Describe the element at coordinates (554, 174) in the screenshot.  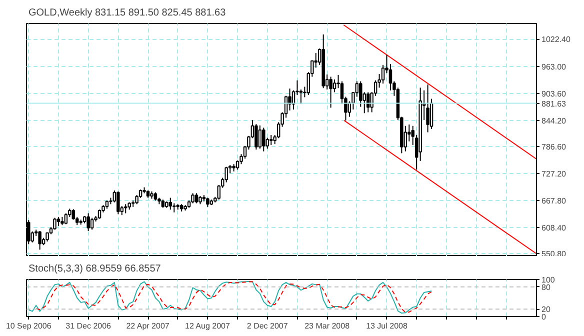
I see `y-tick-label: 727.20` at that location.